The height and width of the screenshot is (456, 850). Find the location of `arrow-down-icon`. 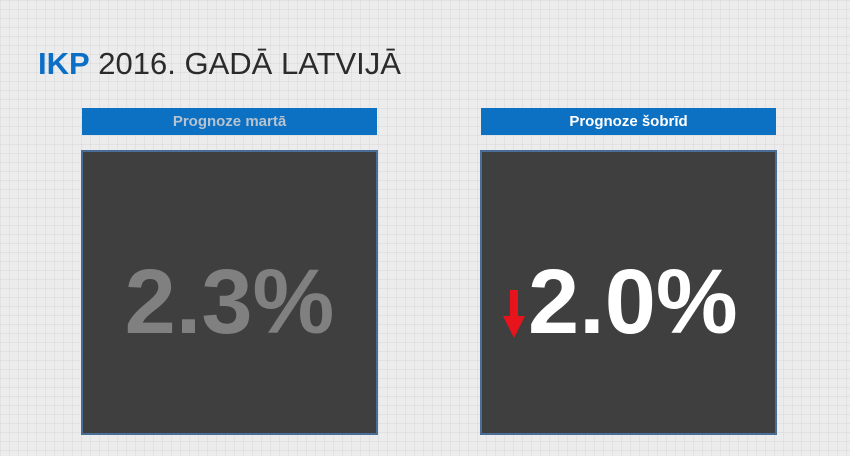

arrow-down-icon is located at coordinates (514, 314).